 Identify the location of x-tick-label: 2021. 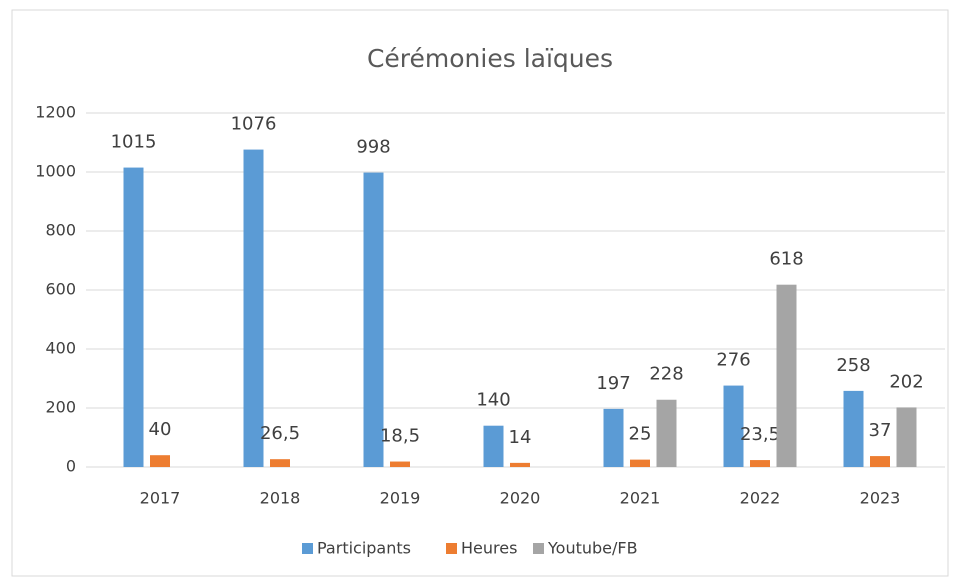
(640, 498).